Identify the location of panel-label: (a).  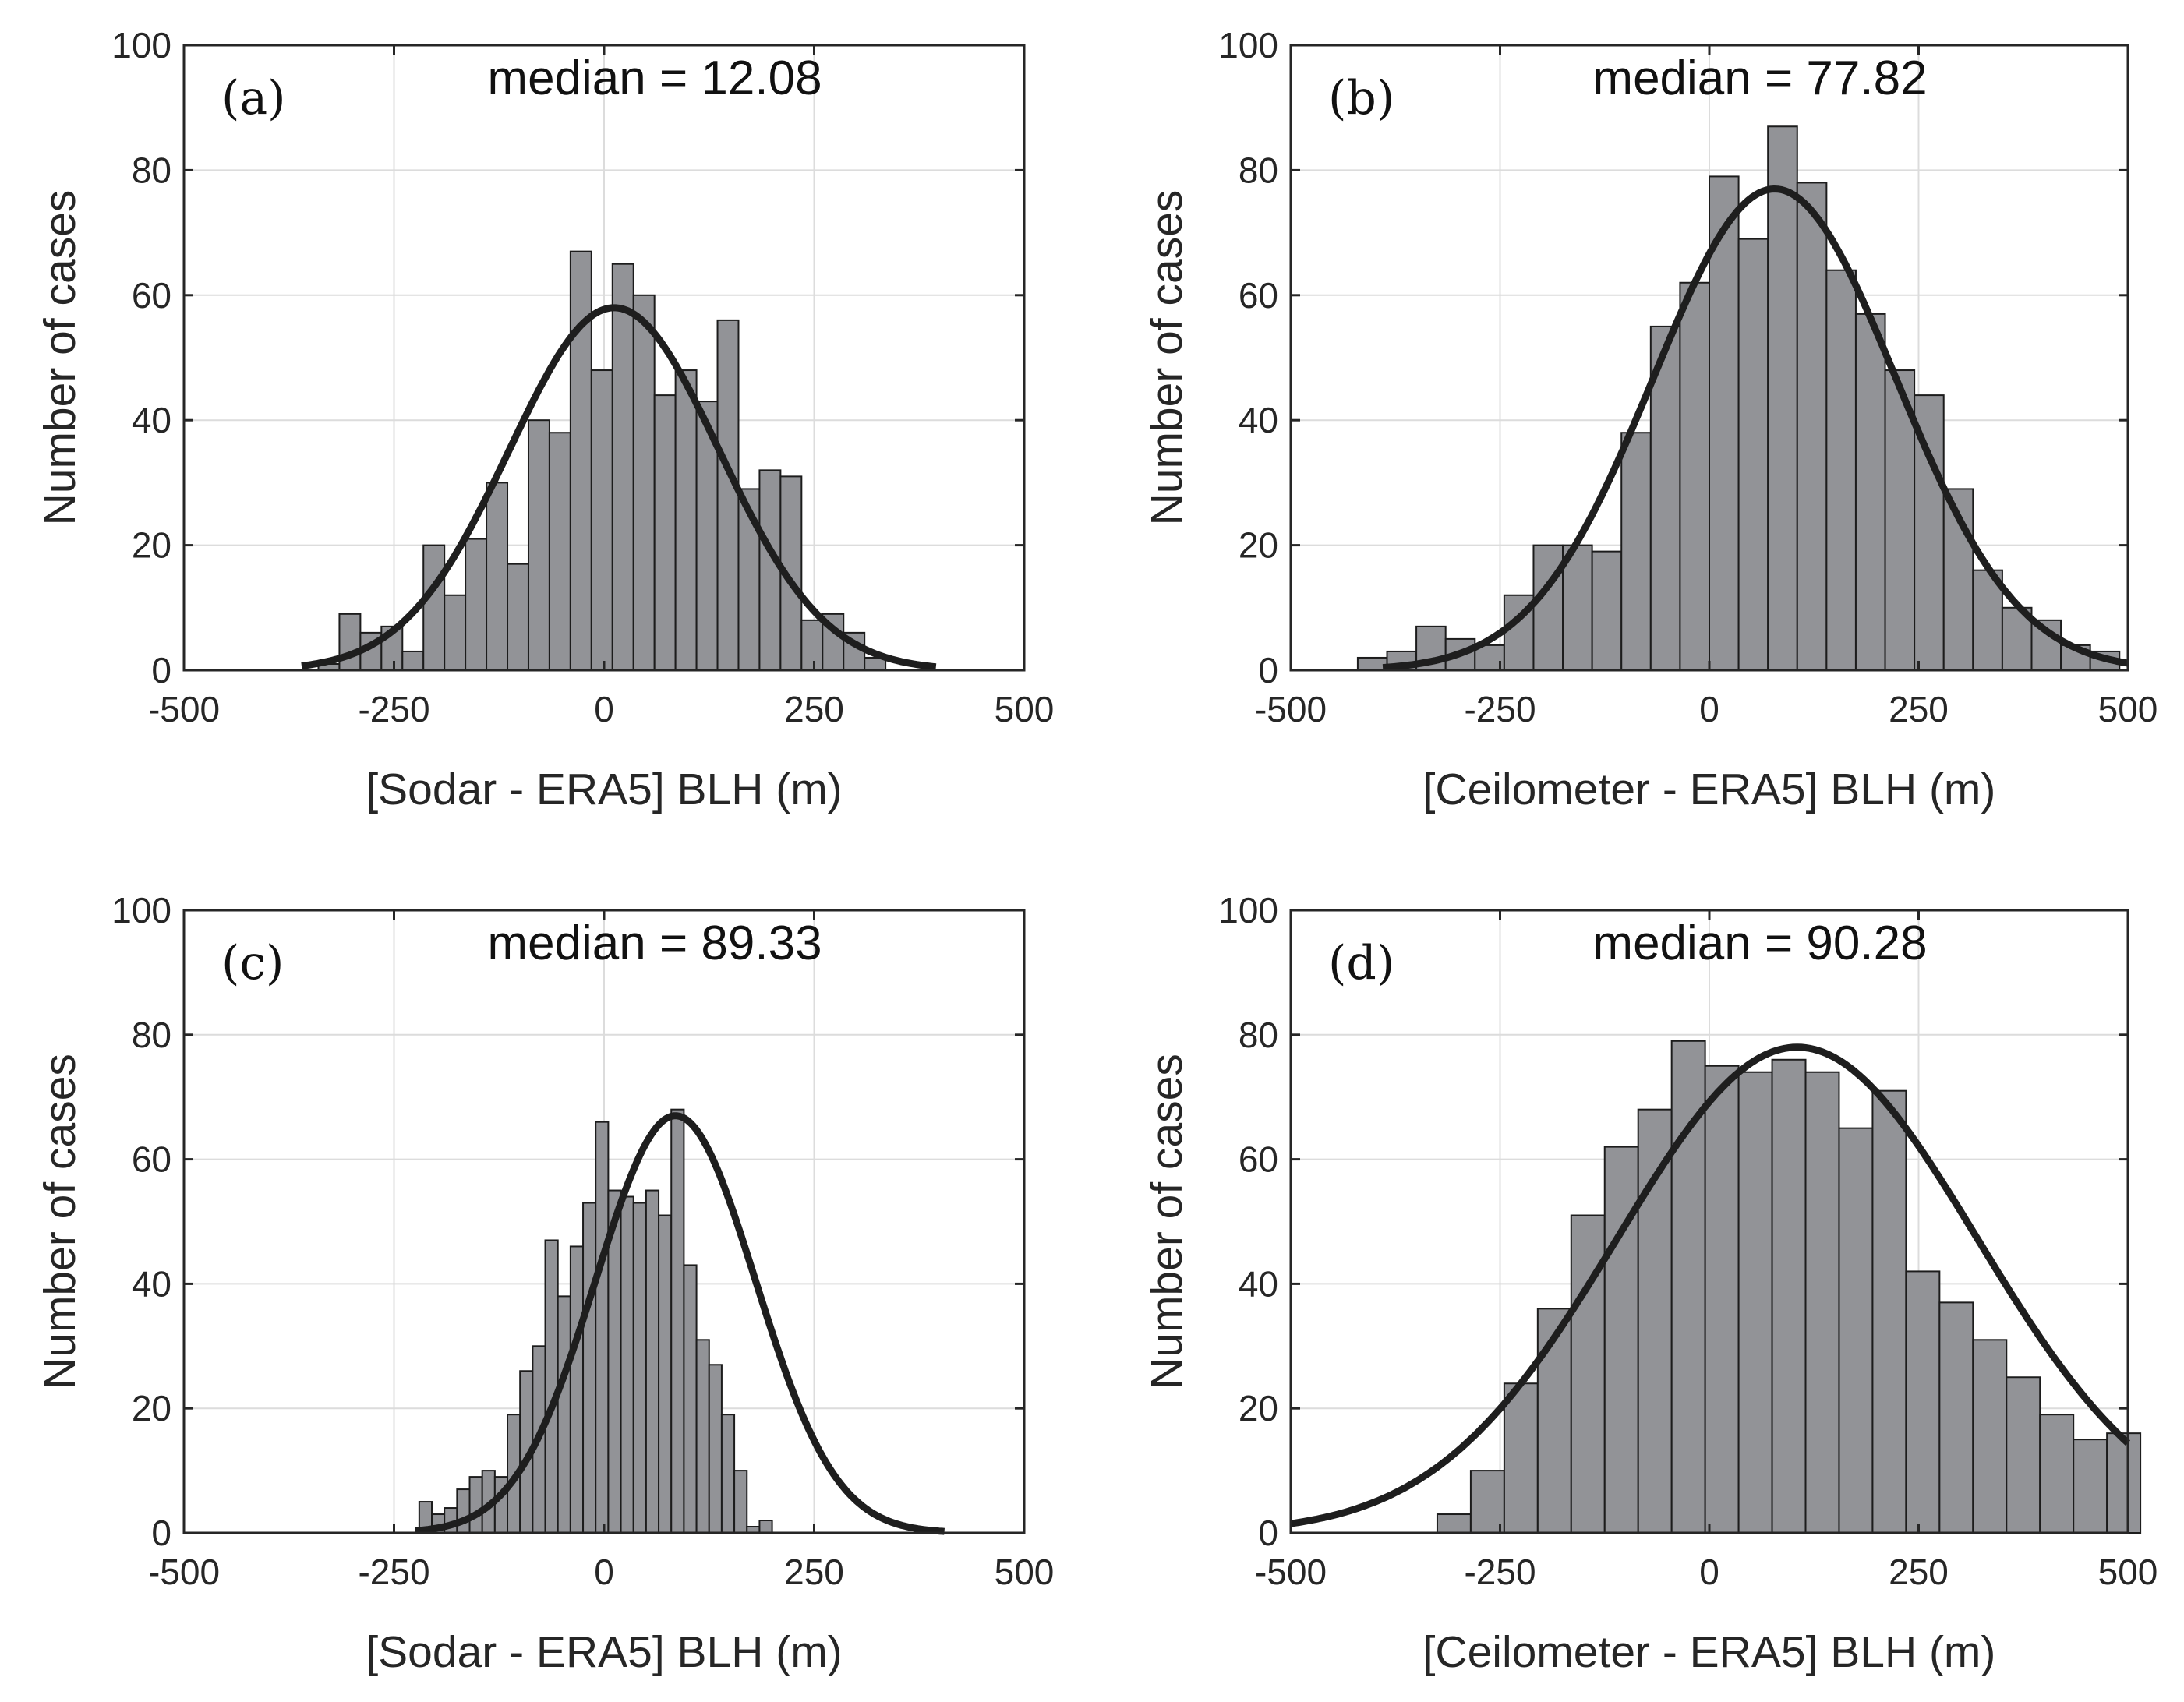
(254, 98).